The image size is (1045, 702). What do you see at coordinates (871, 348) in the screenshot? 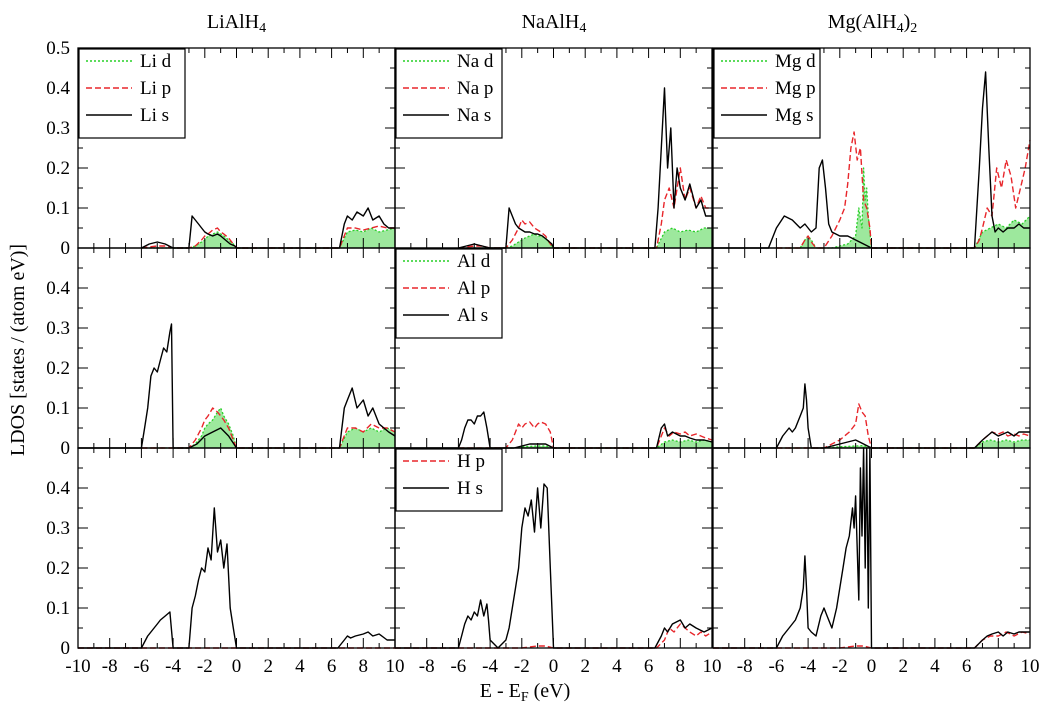
I see `panel-r1-c2` at bounding box center [871, 348].